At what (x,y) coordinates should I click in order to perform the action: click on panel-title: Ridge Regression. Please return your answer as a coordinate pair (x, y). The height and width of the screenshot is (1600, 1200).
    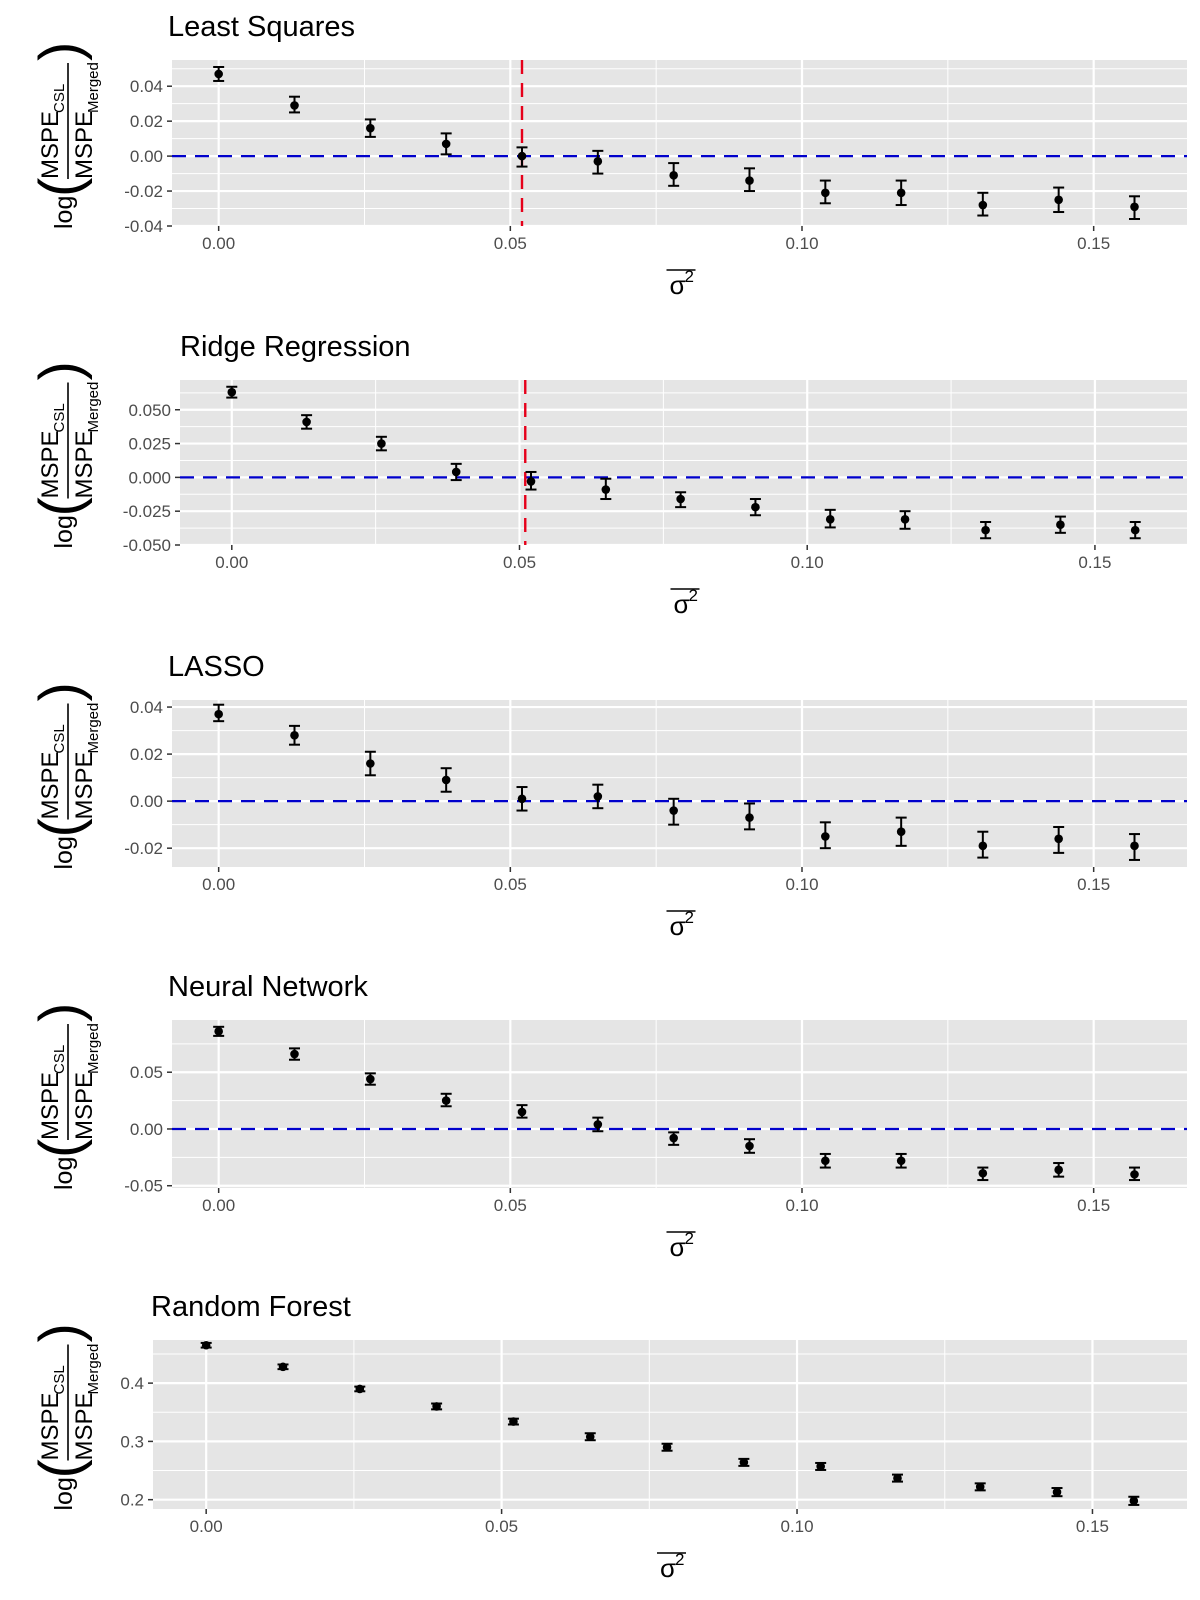
    Looking at the image, I should click on (295, 347).